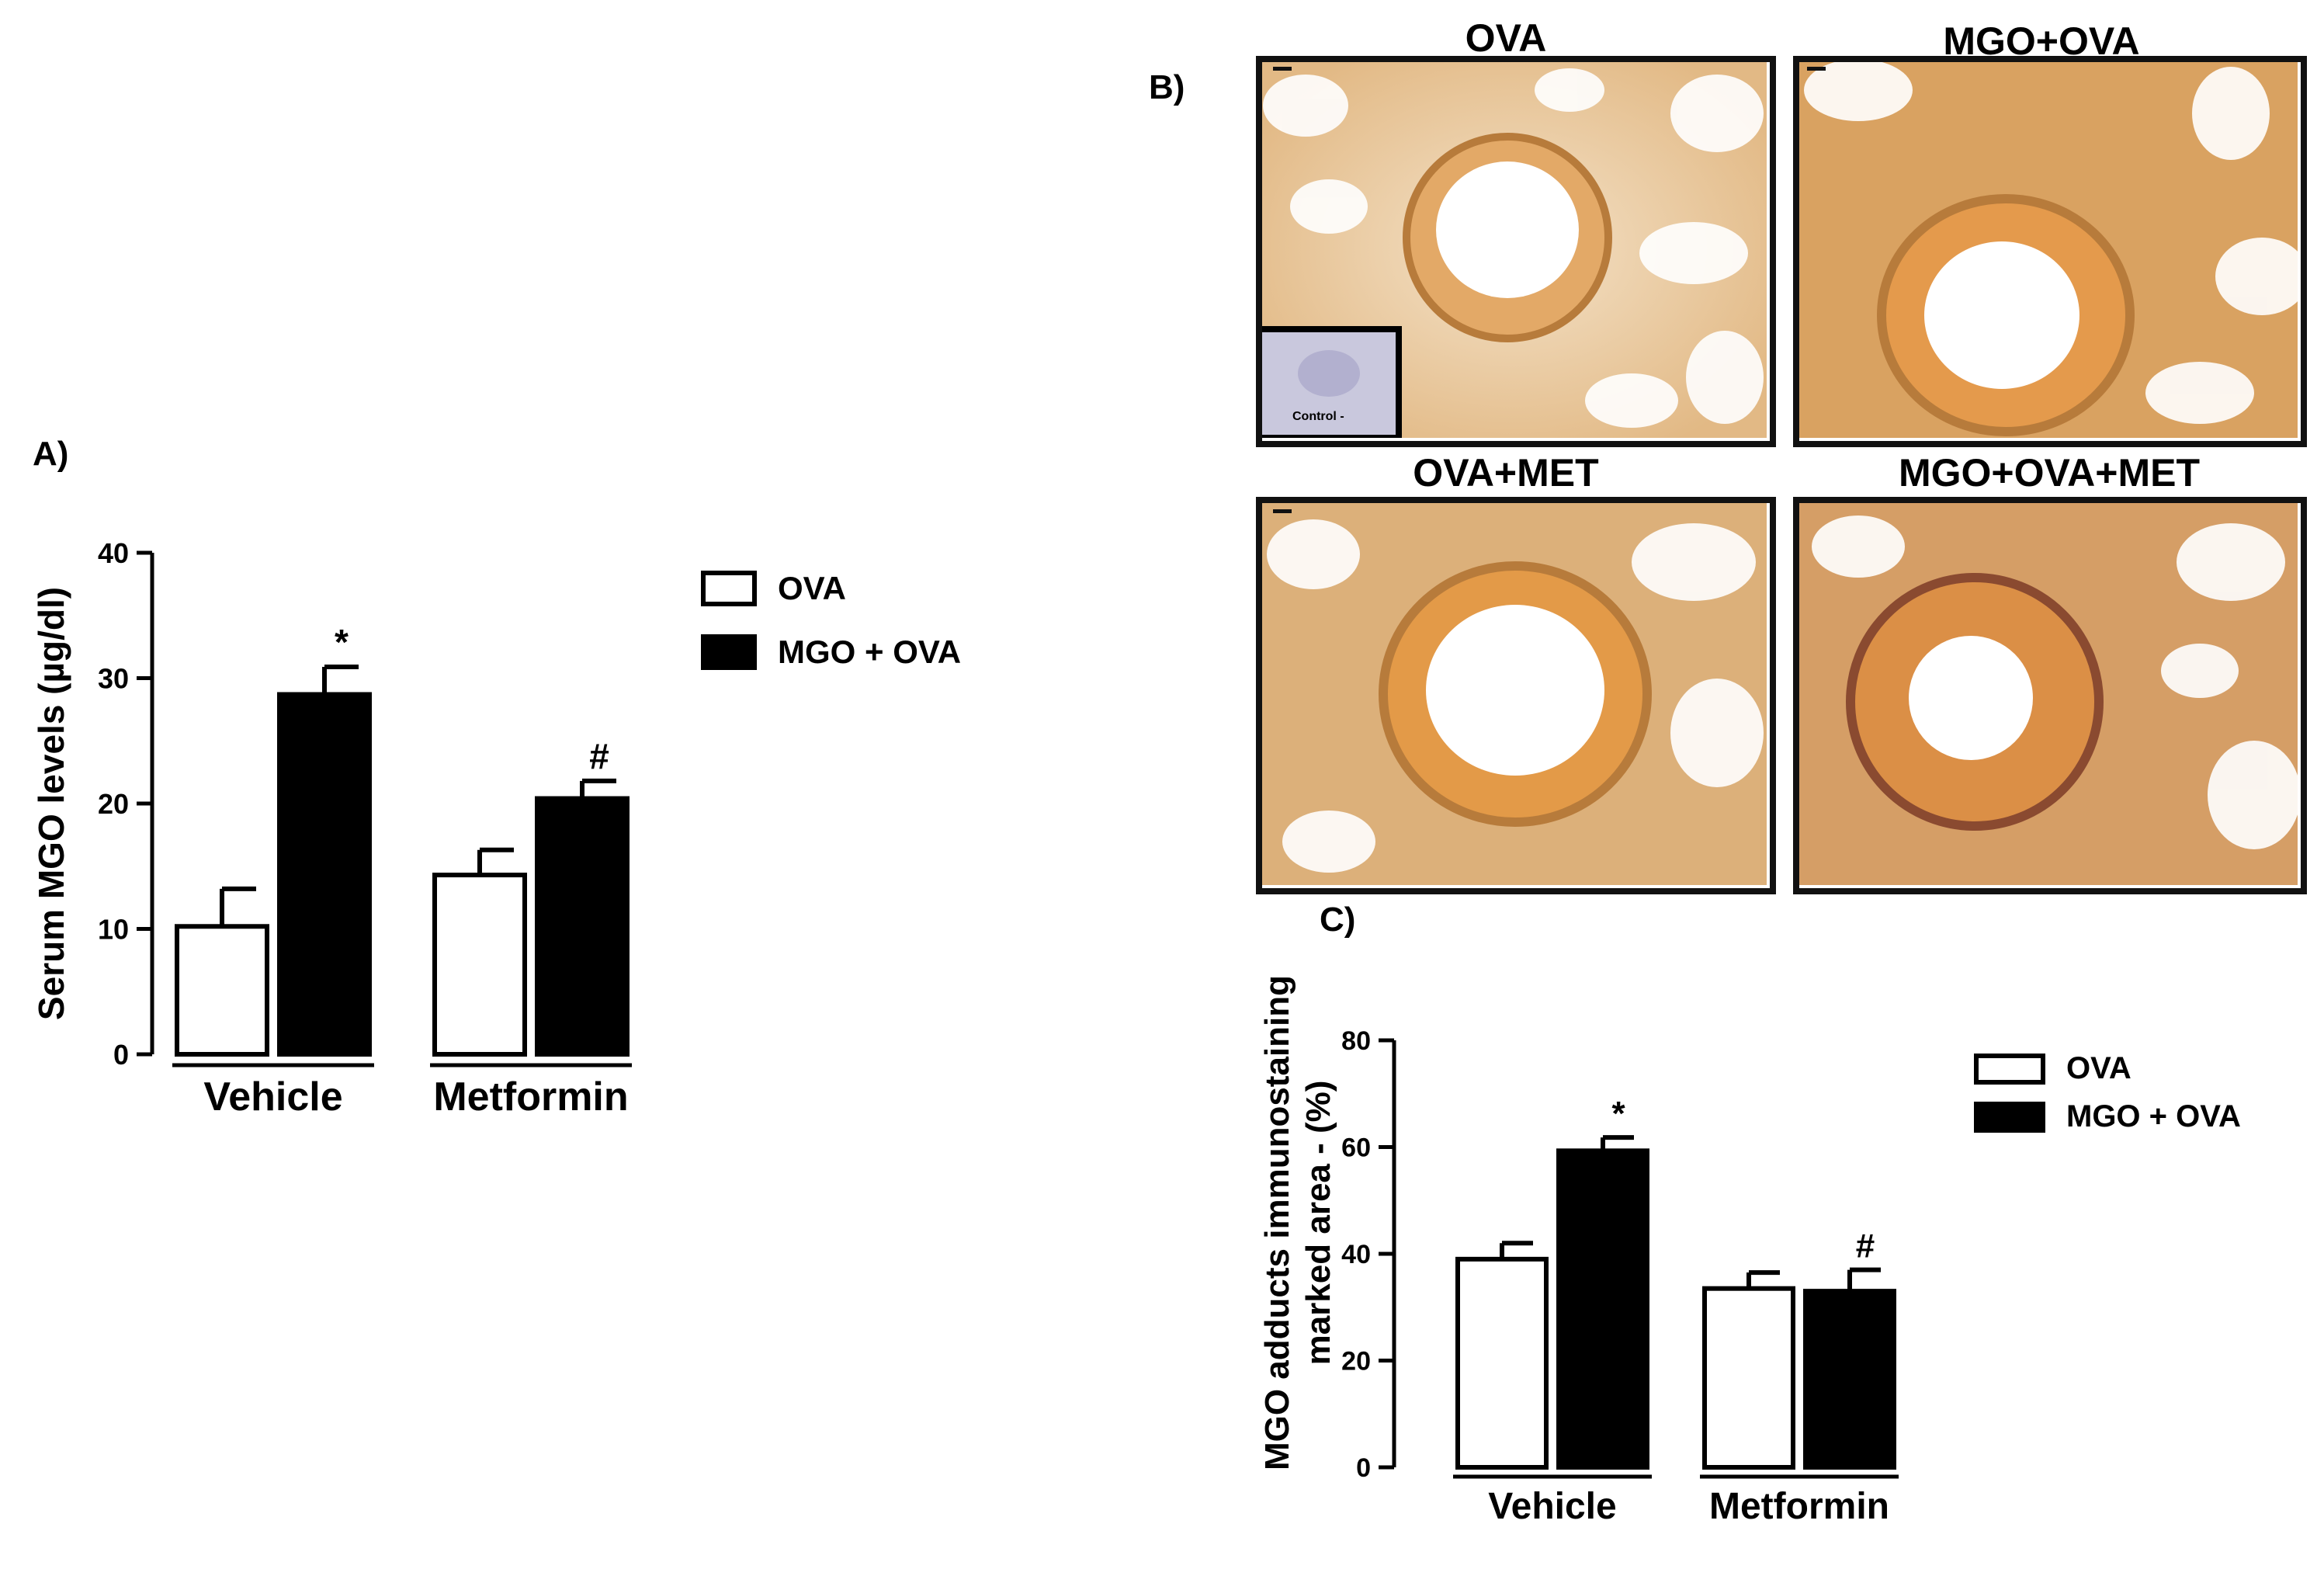  Describe the element at coordinates (1356, 1041) in the screenshot. I see `y-tick-label: 80` at that location.